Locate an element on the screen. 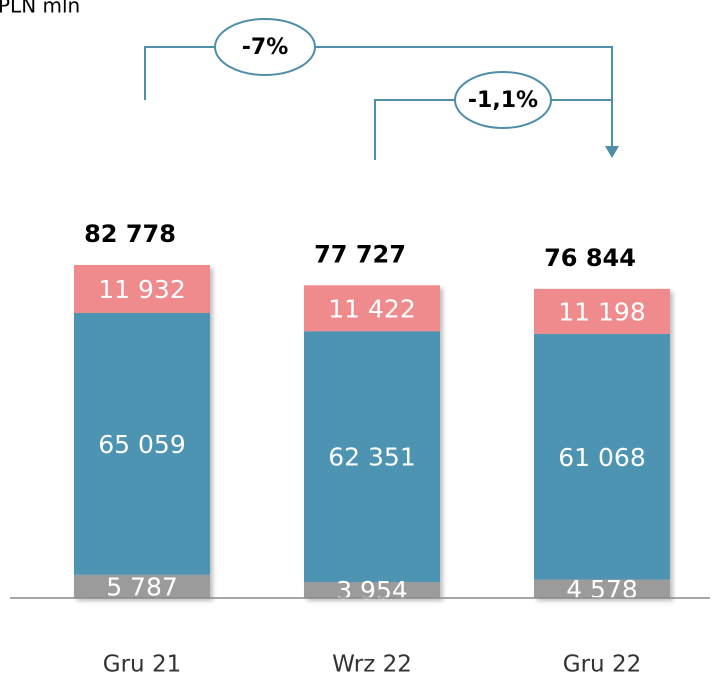  segment-label: 11 422 is located at coordinates (371, 308).